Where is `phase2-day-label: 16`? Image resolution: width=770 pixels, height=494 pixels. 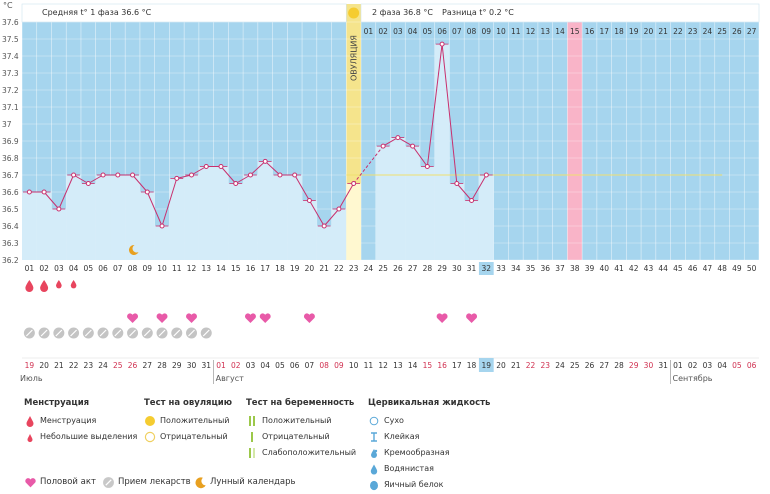 phase2-day-label: 16 is located at coordinates (590, 31).